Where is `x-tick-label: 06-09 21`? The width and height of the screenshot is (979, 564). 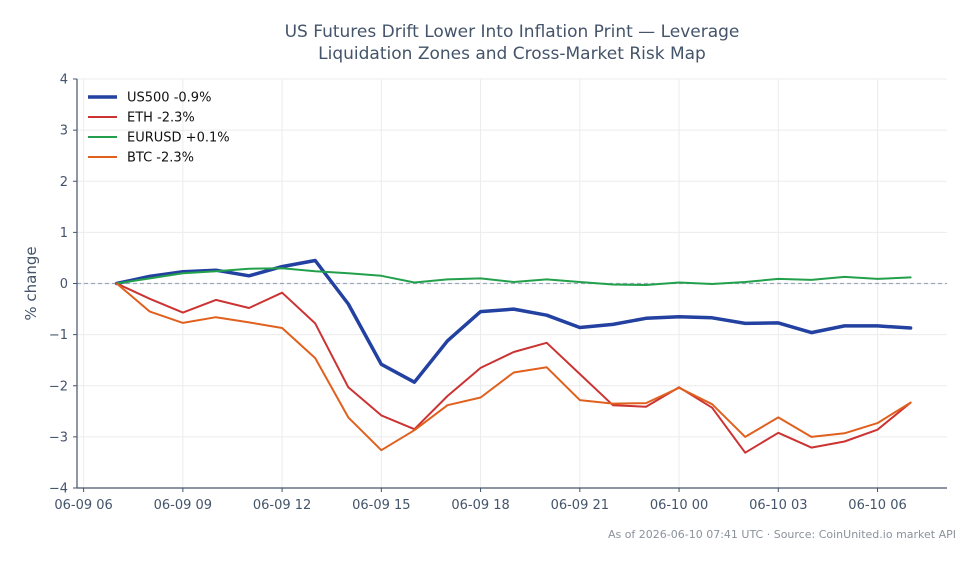 x-tick-label: 06-09 21 is located at coordinates (580, 505).